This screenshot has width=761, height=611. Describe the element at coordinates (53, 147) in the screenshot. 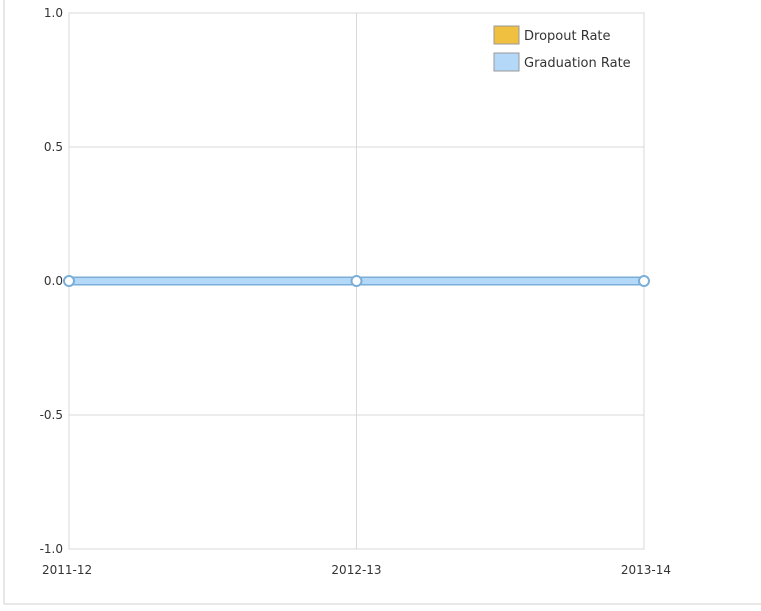

I see `y-tick-label: 0.5` at that location.